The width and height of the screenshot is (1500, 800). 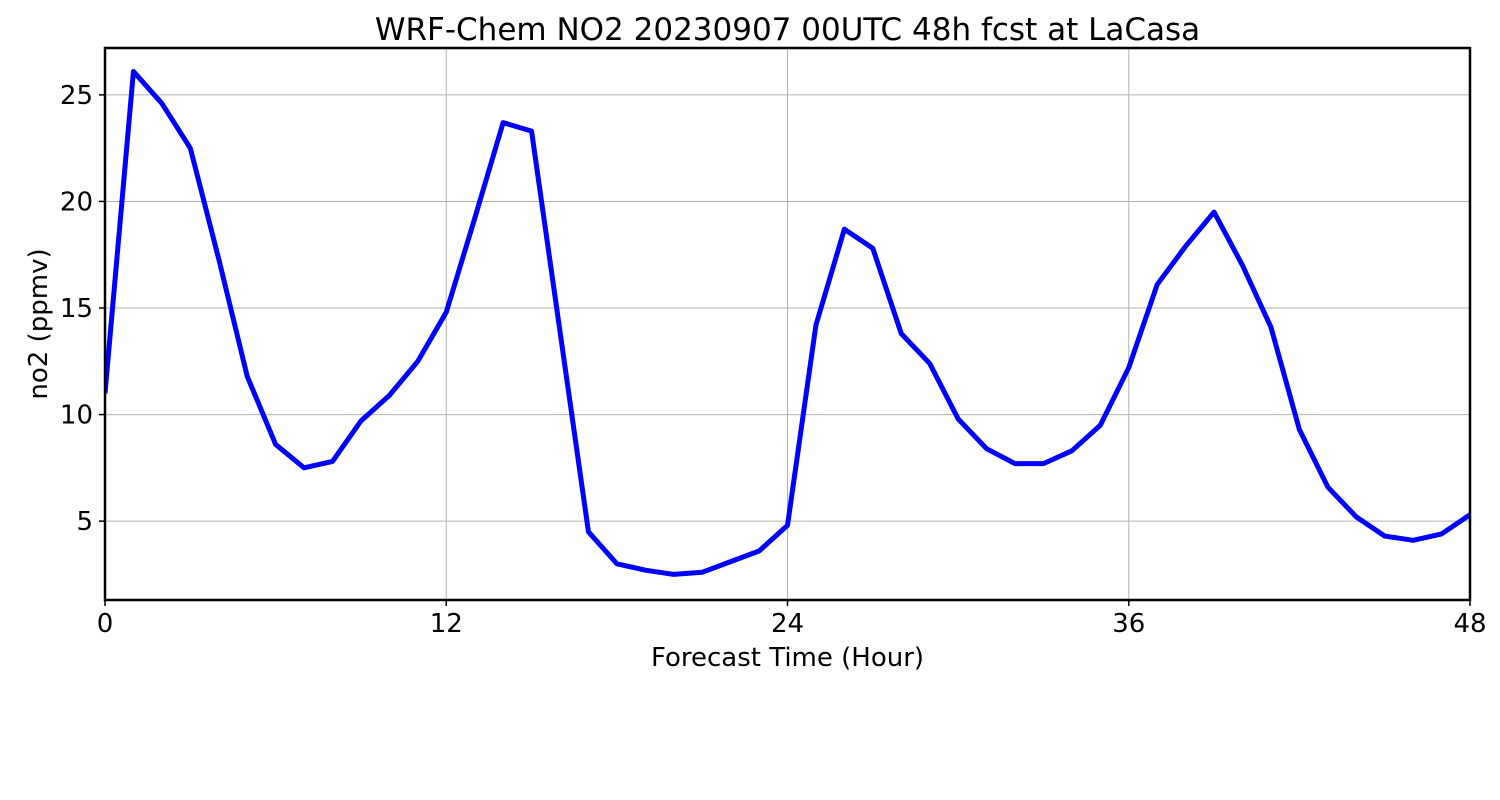 I want to click on x-tick-label: 24, so click(x=787, y=624).